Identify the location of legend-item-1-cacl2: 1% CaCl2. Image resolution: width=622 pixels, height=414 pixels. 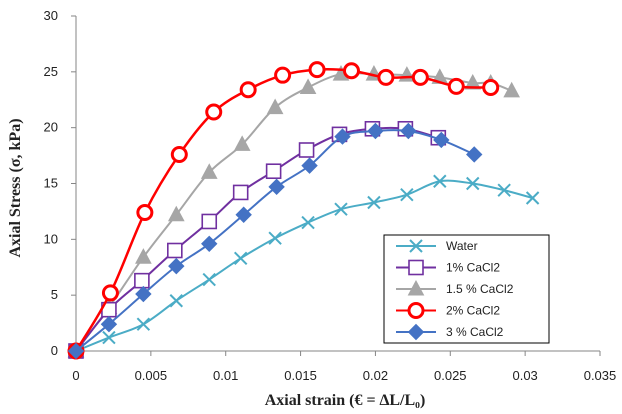
(448, 267).